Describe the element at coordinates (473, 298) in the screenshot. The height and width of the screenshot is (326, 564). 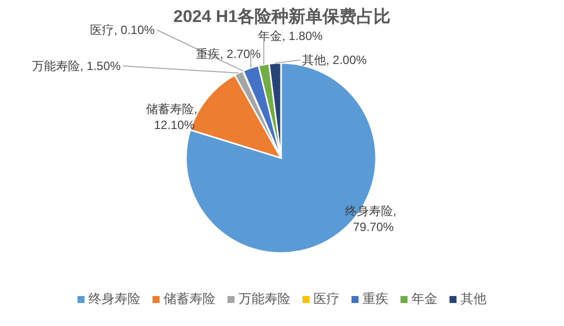
I see `legend-label: 其他` at that location.